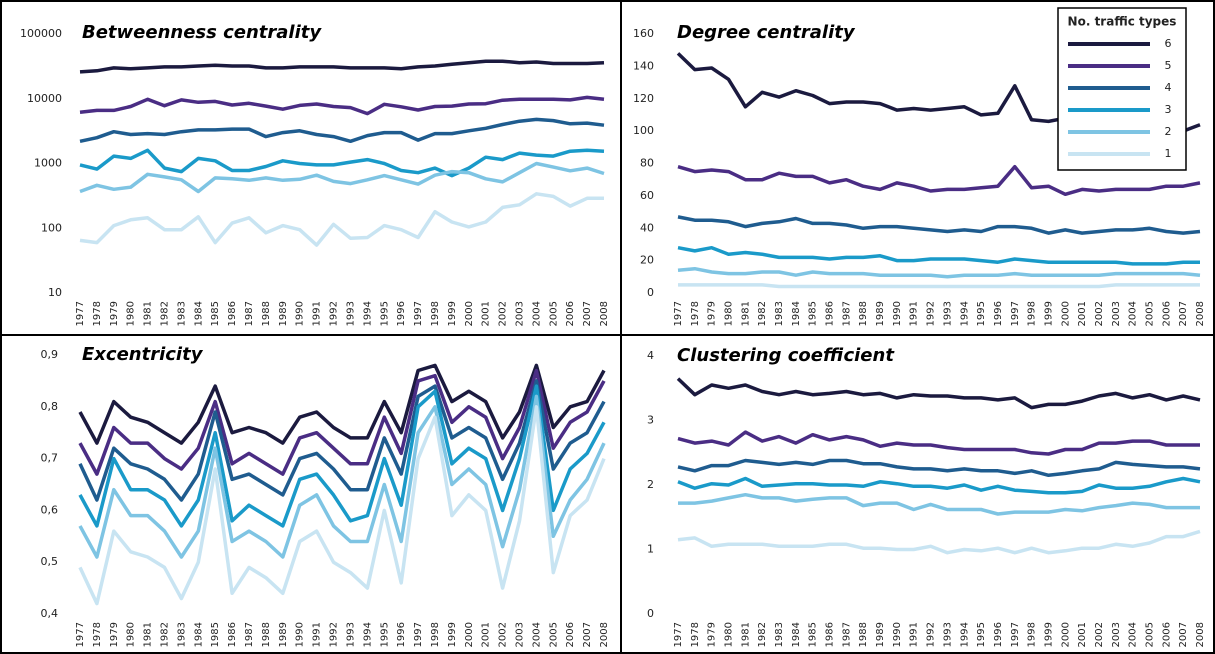 This screenshot has height=654, width=1215. I want to click on y-tick-label: 0,4, so click(50, 613).